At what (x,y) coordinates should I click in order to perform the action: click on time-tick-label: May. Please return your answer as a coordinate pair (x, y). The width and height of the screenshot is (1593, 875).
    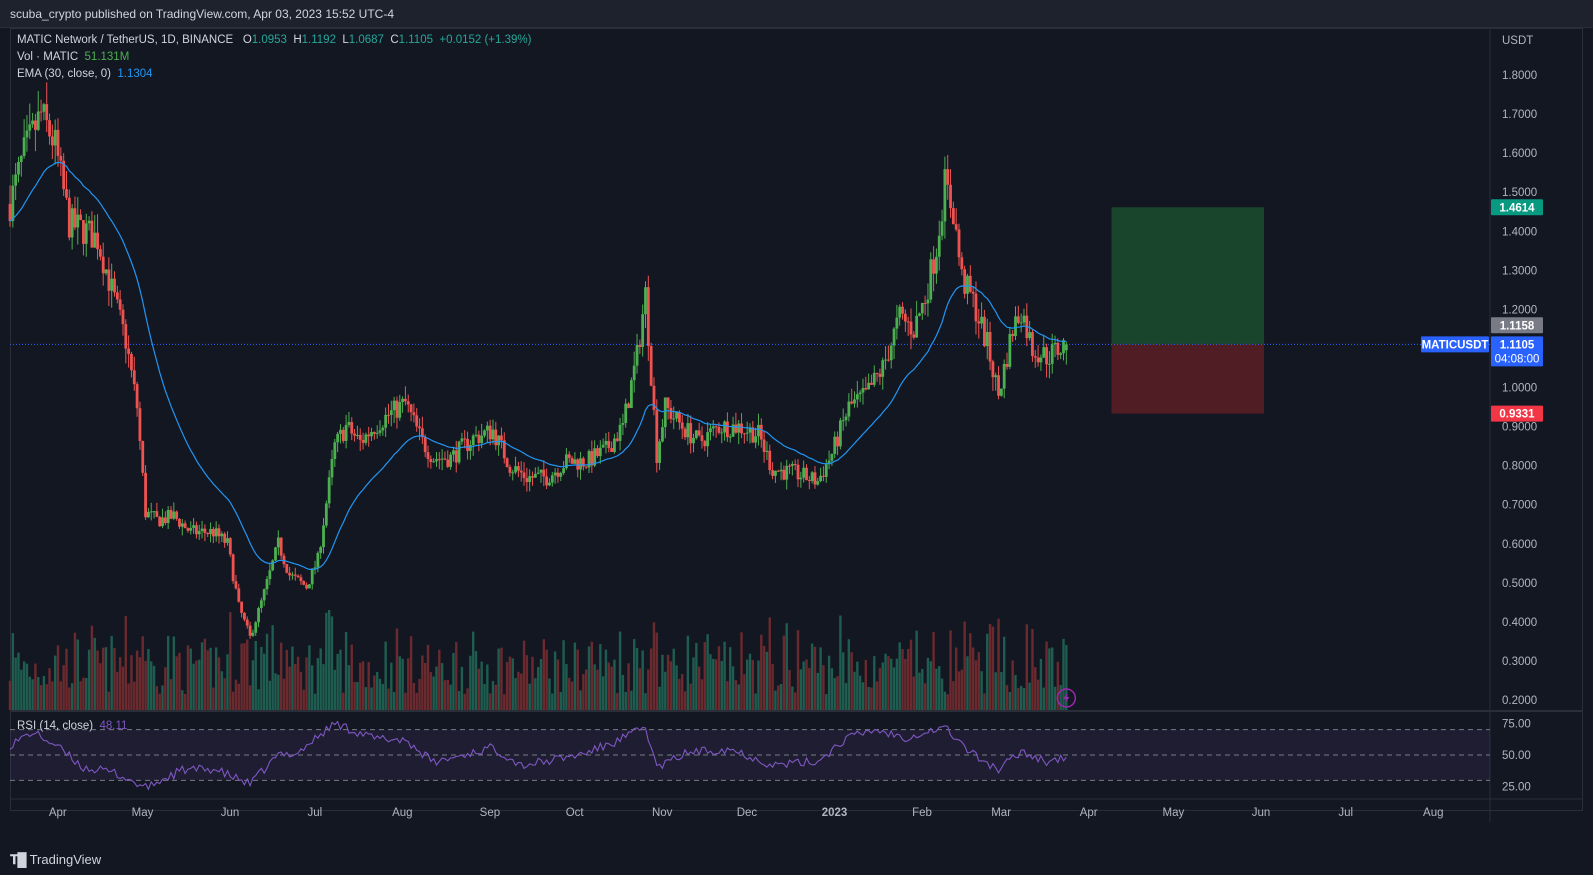
    Looking at the image, I should click on (143, 813).